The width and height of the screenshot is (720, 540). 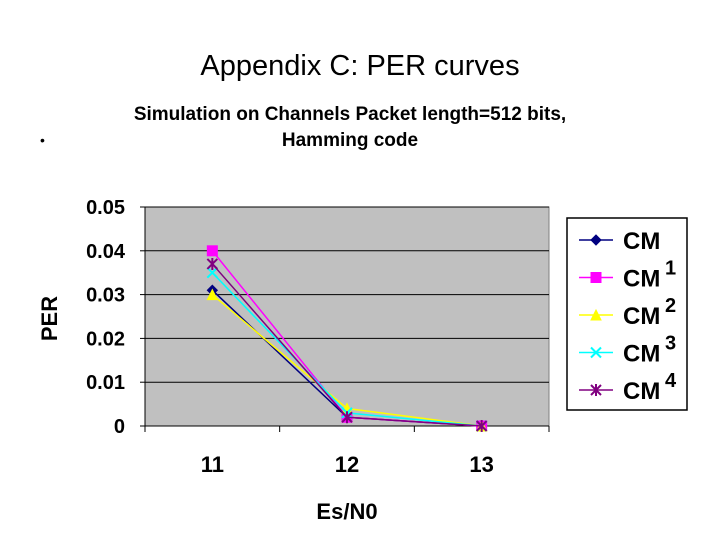 I want to click on chart-title-line-2: Hamming code, so click(x=350, y=140).